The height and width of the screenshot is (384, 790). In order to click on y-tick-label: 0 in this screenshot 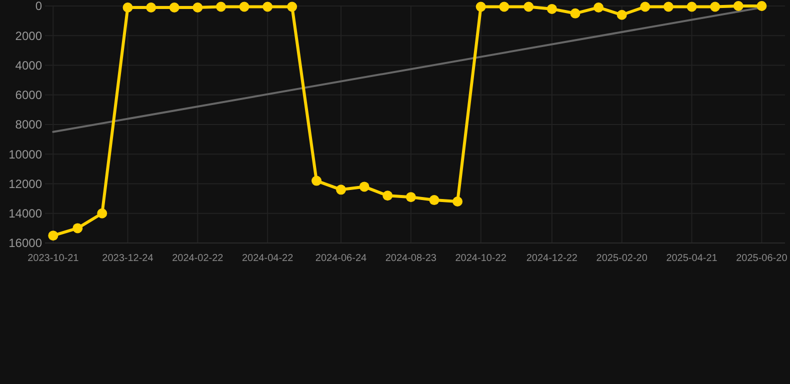, I will do `click(38, 7)`.